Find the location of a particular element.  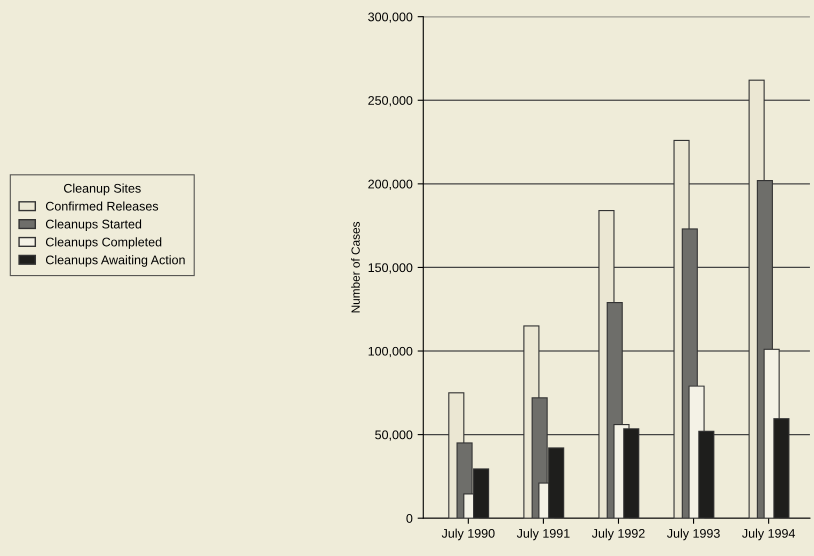

x-tick-label: July 1990 is located at coordinates (468, 534).